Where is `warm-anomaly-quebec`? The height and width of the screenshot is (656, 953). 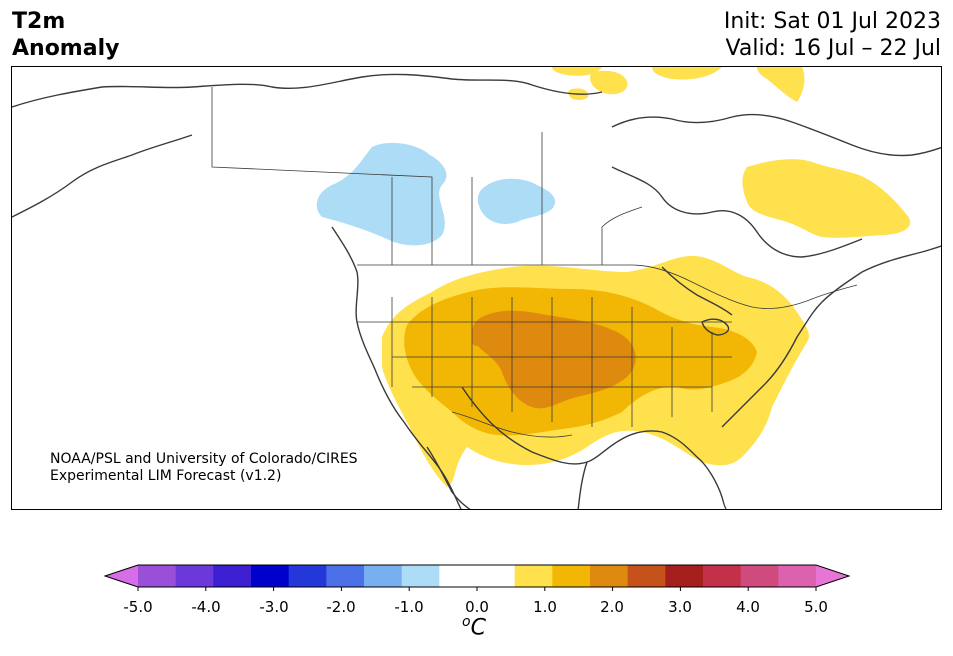
warm-anomaly-quebec is located at coordinates (826, 198).